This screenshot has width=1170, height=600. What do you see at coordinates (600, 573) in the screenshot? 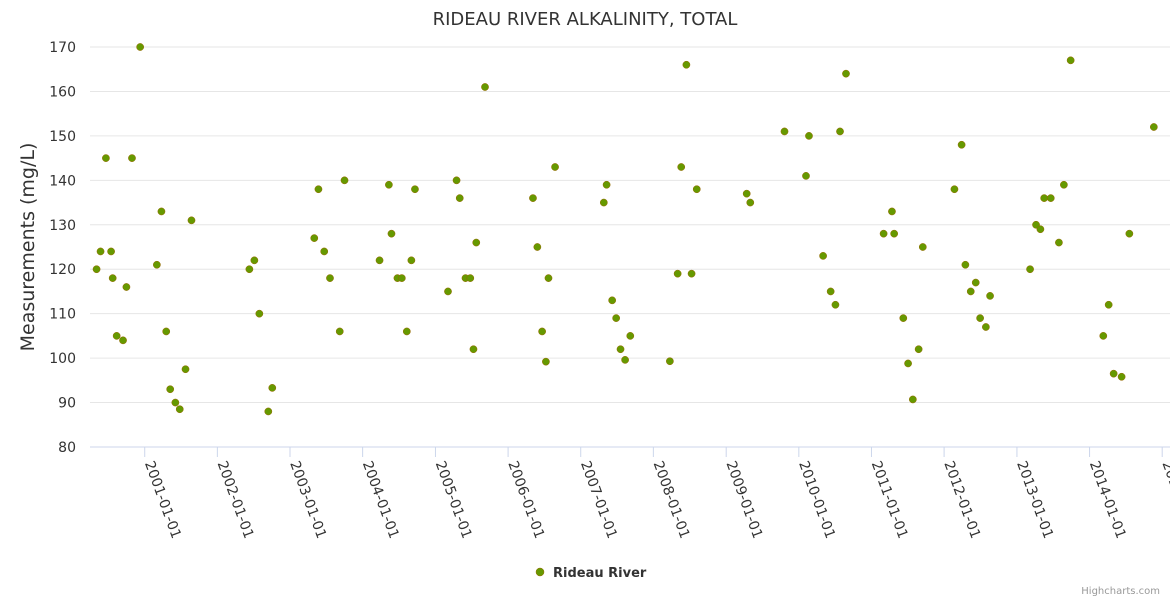
I see `legend-label: Rideau River` at bounding box center [600, 573].